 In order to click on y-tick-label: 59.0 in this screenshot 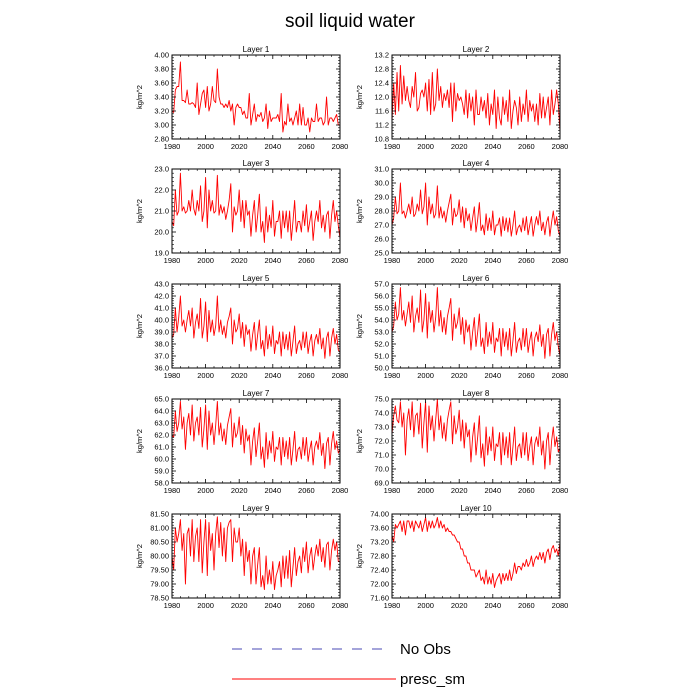, I will do `click(161, 471)`.